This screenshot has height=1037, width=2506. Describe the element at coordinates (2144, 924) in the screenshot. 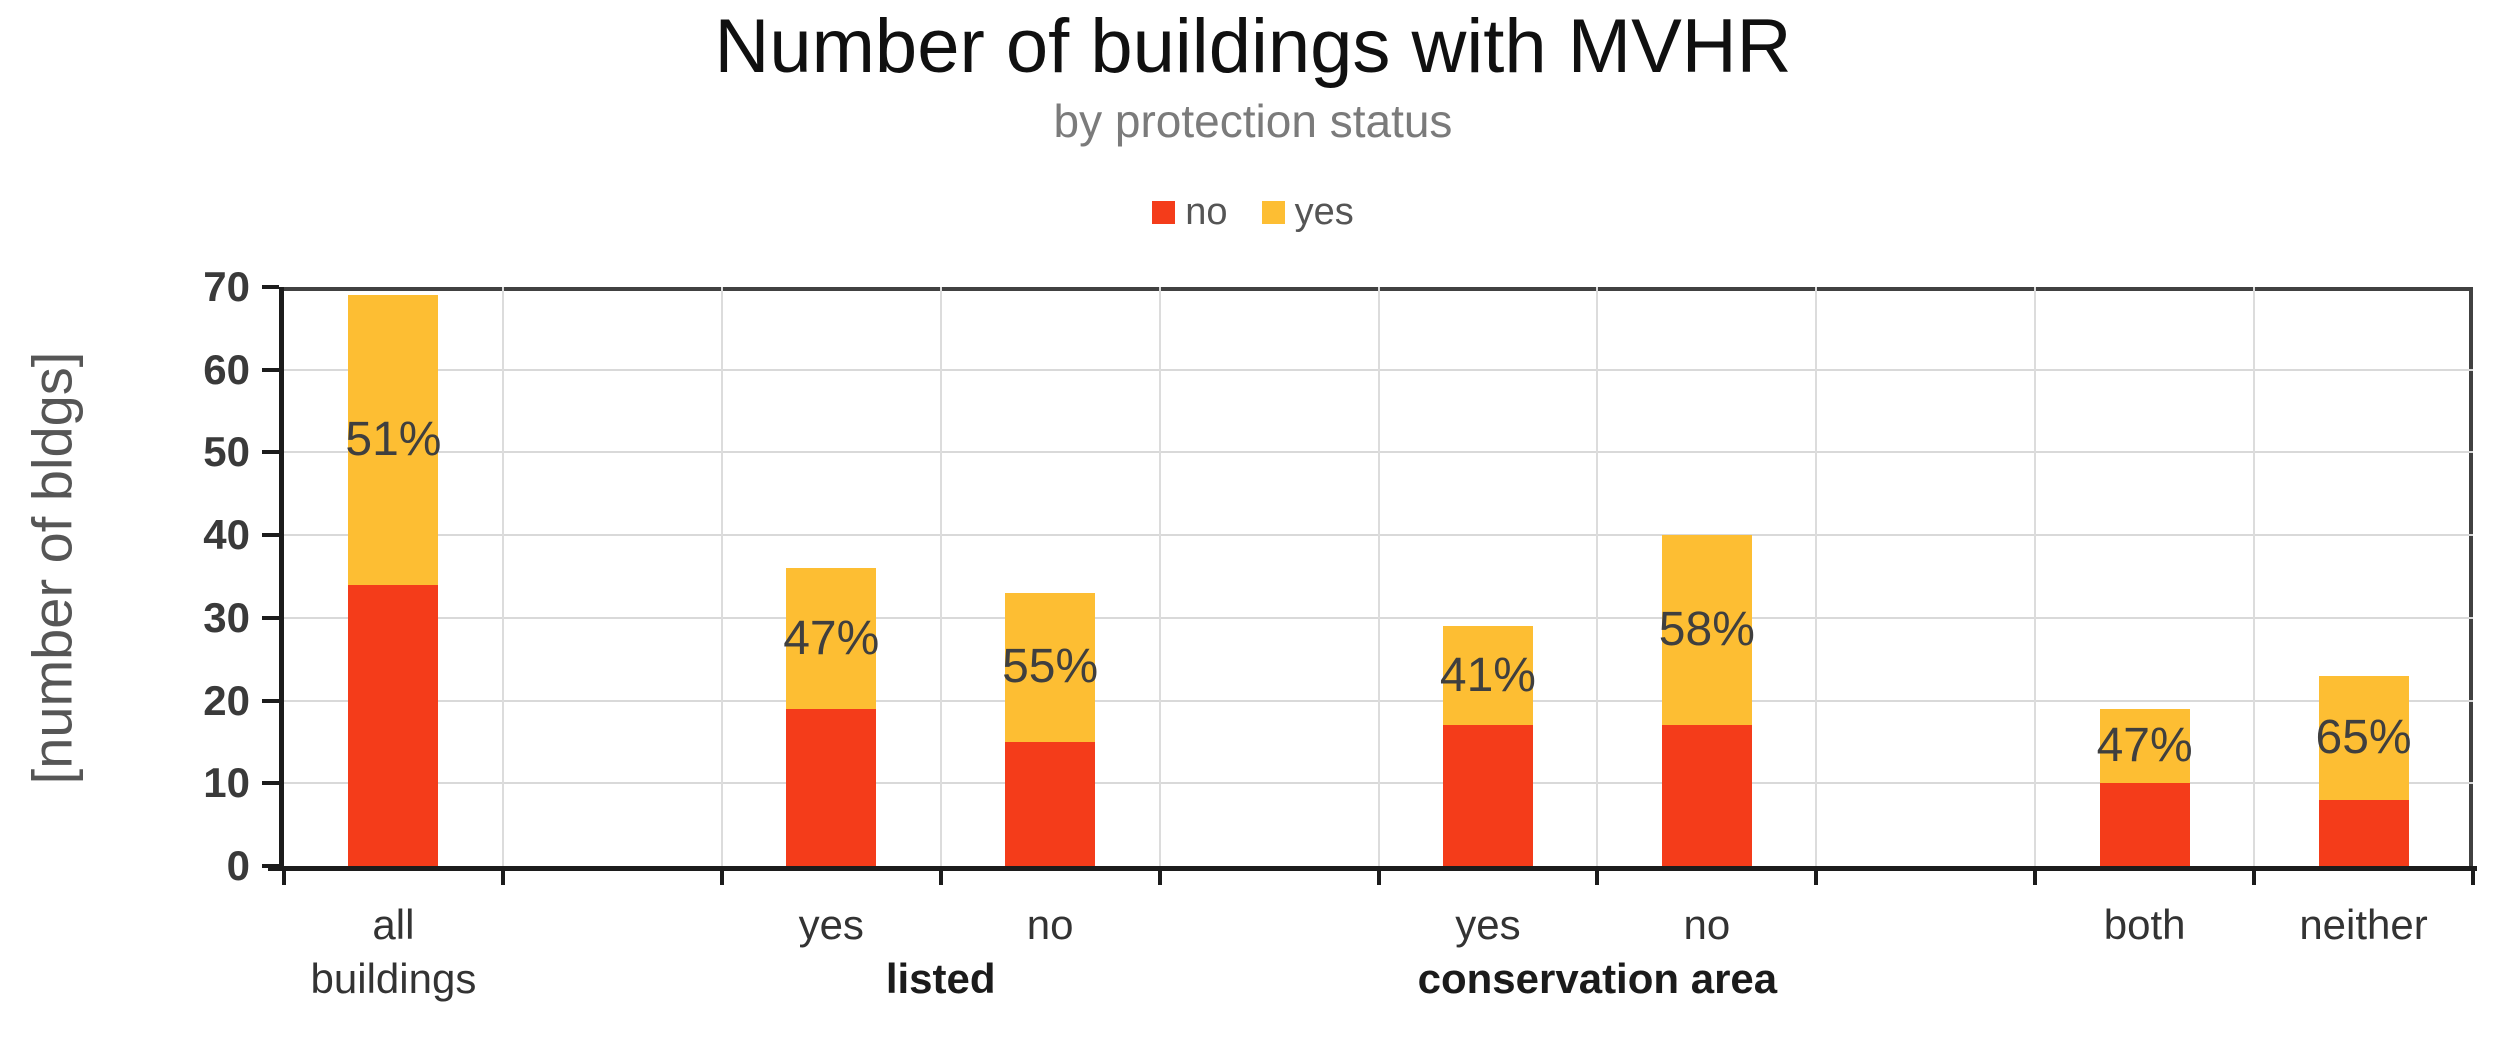

I see `x-category-label: both` at that location.